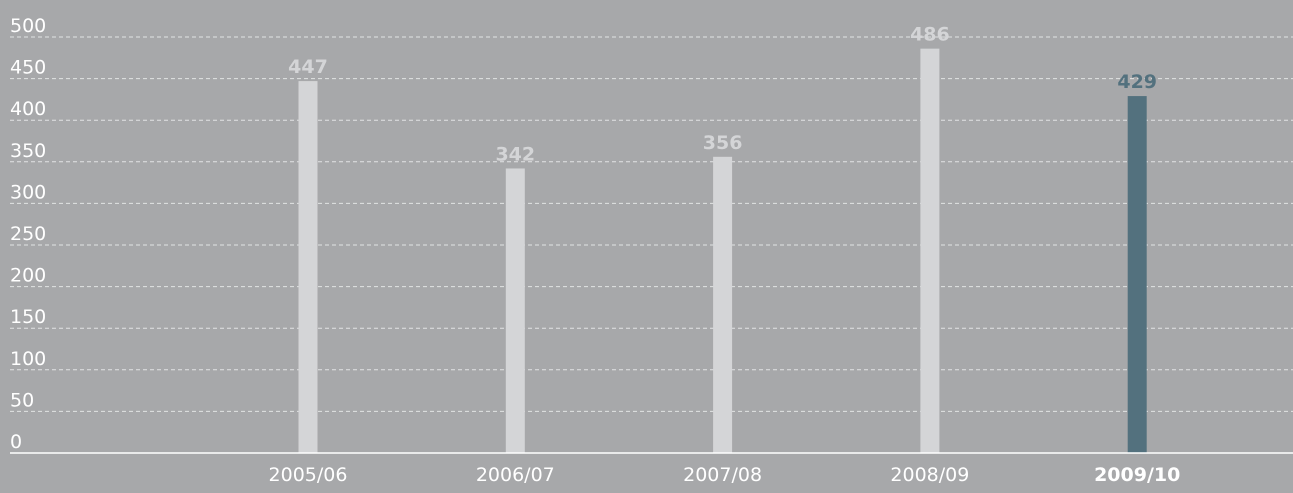 The image size is (1293, 493). I want to click on y-tick-label-450: 450, so click(28, 68).